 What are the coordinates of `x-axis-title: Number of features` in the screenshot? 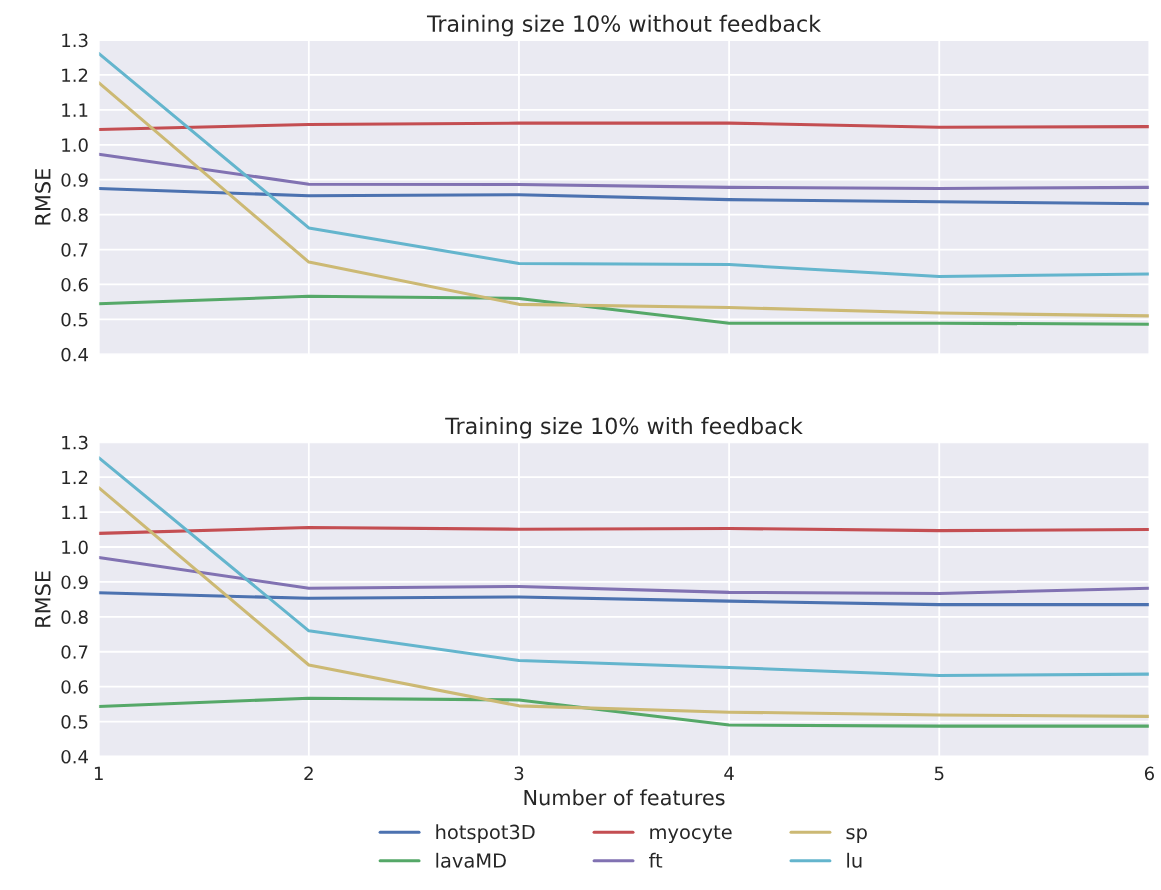 It's located at (624, 797).